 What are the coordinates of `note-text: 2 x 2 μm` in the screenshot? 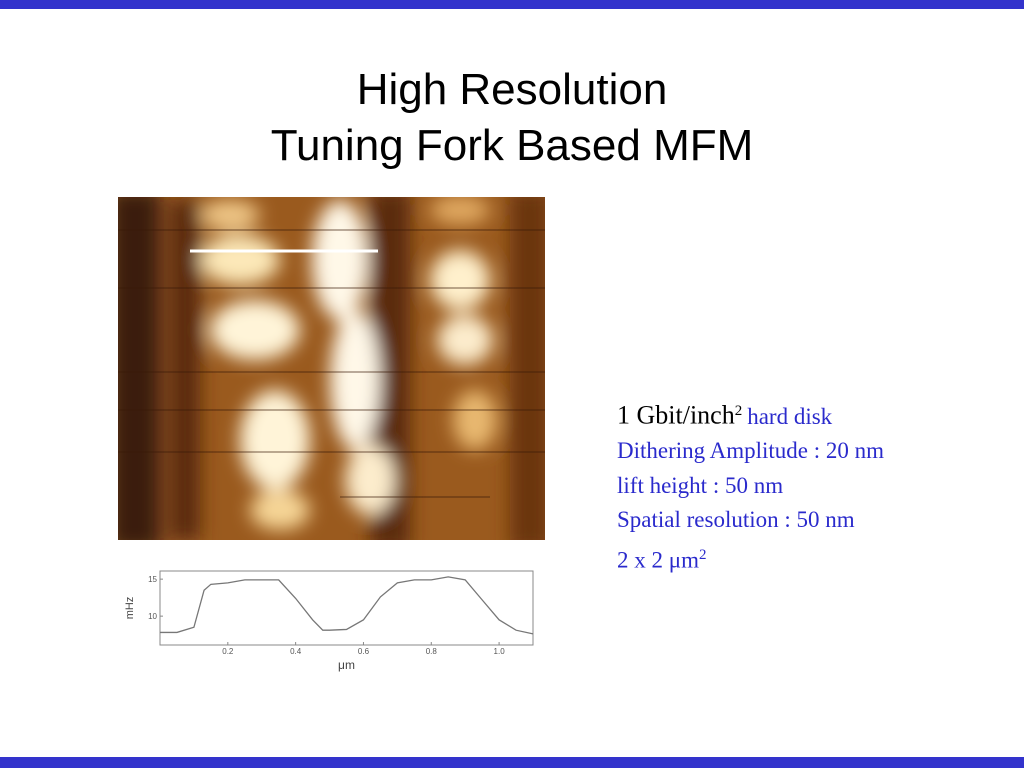 It's located at (658, 560).